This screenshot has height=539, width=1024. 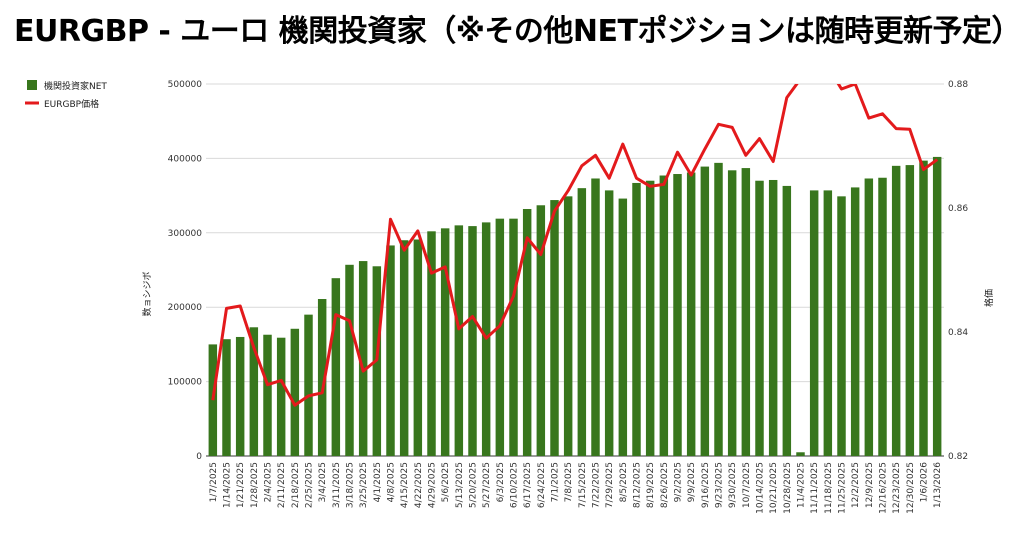 I want to click on right-tick-label: 0.84, so click(x=958, y=333).